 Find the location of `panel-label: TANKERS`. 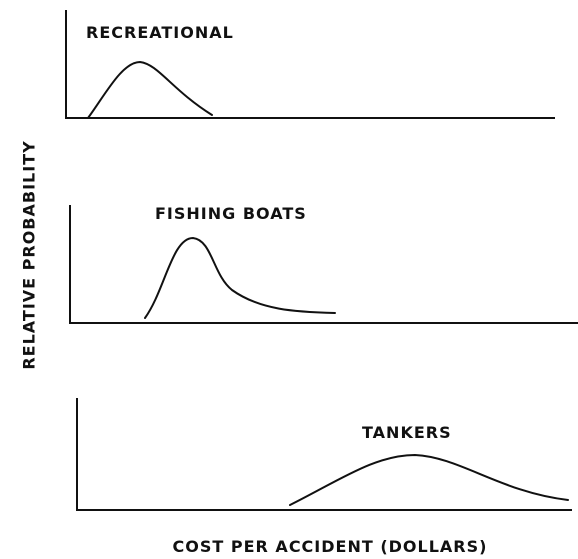

panel-label: TANKERS is located at coordinates (407, 432).